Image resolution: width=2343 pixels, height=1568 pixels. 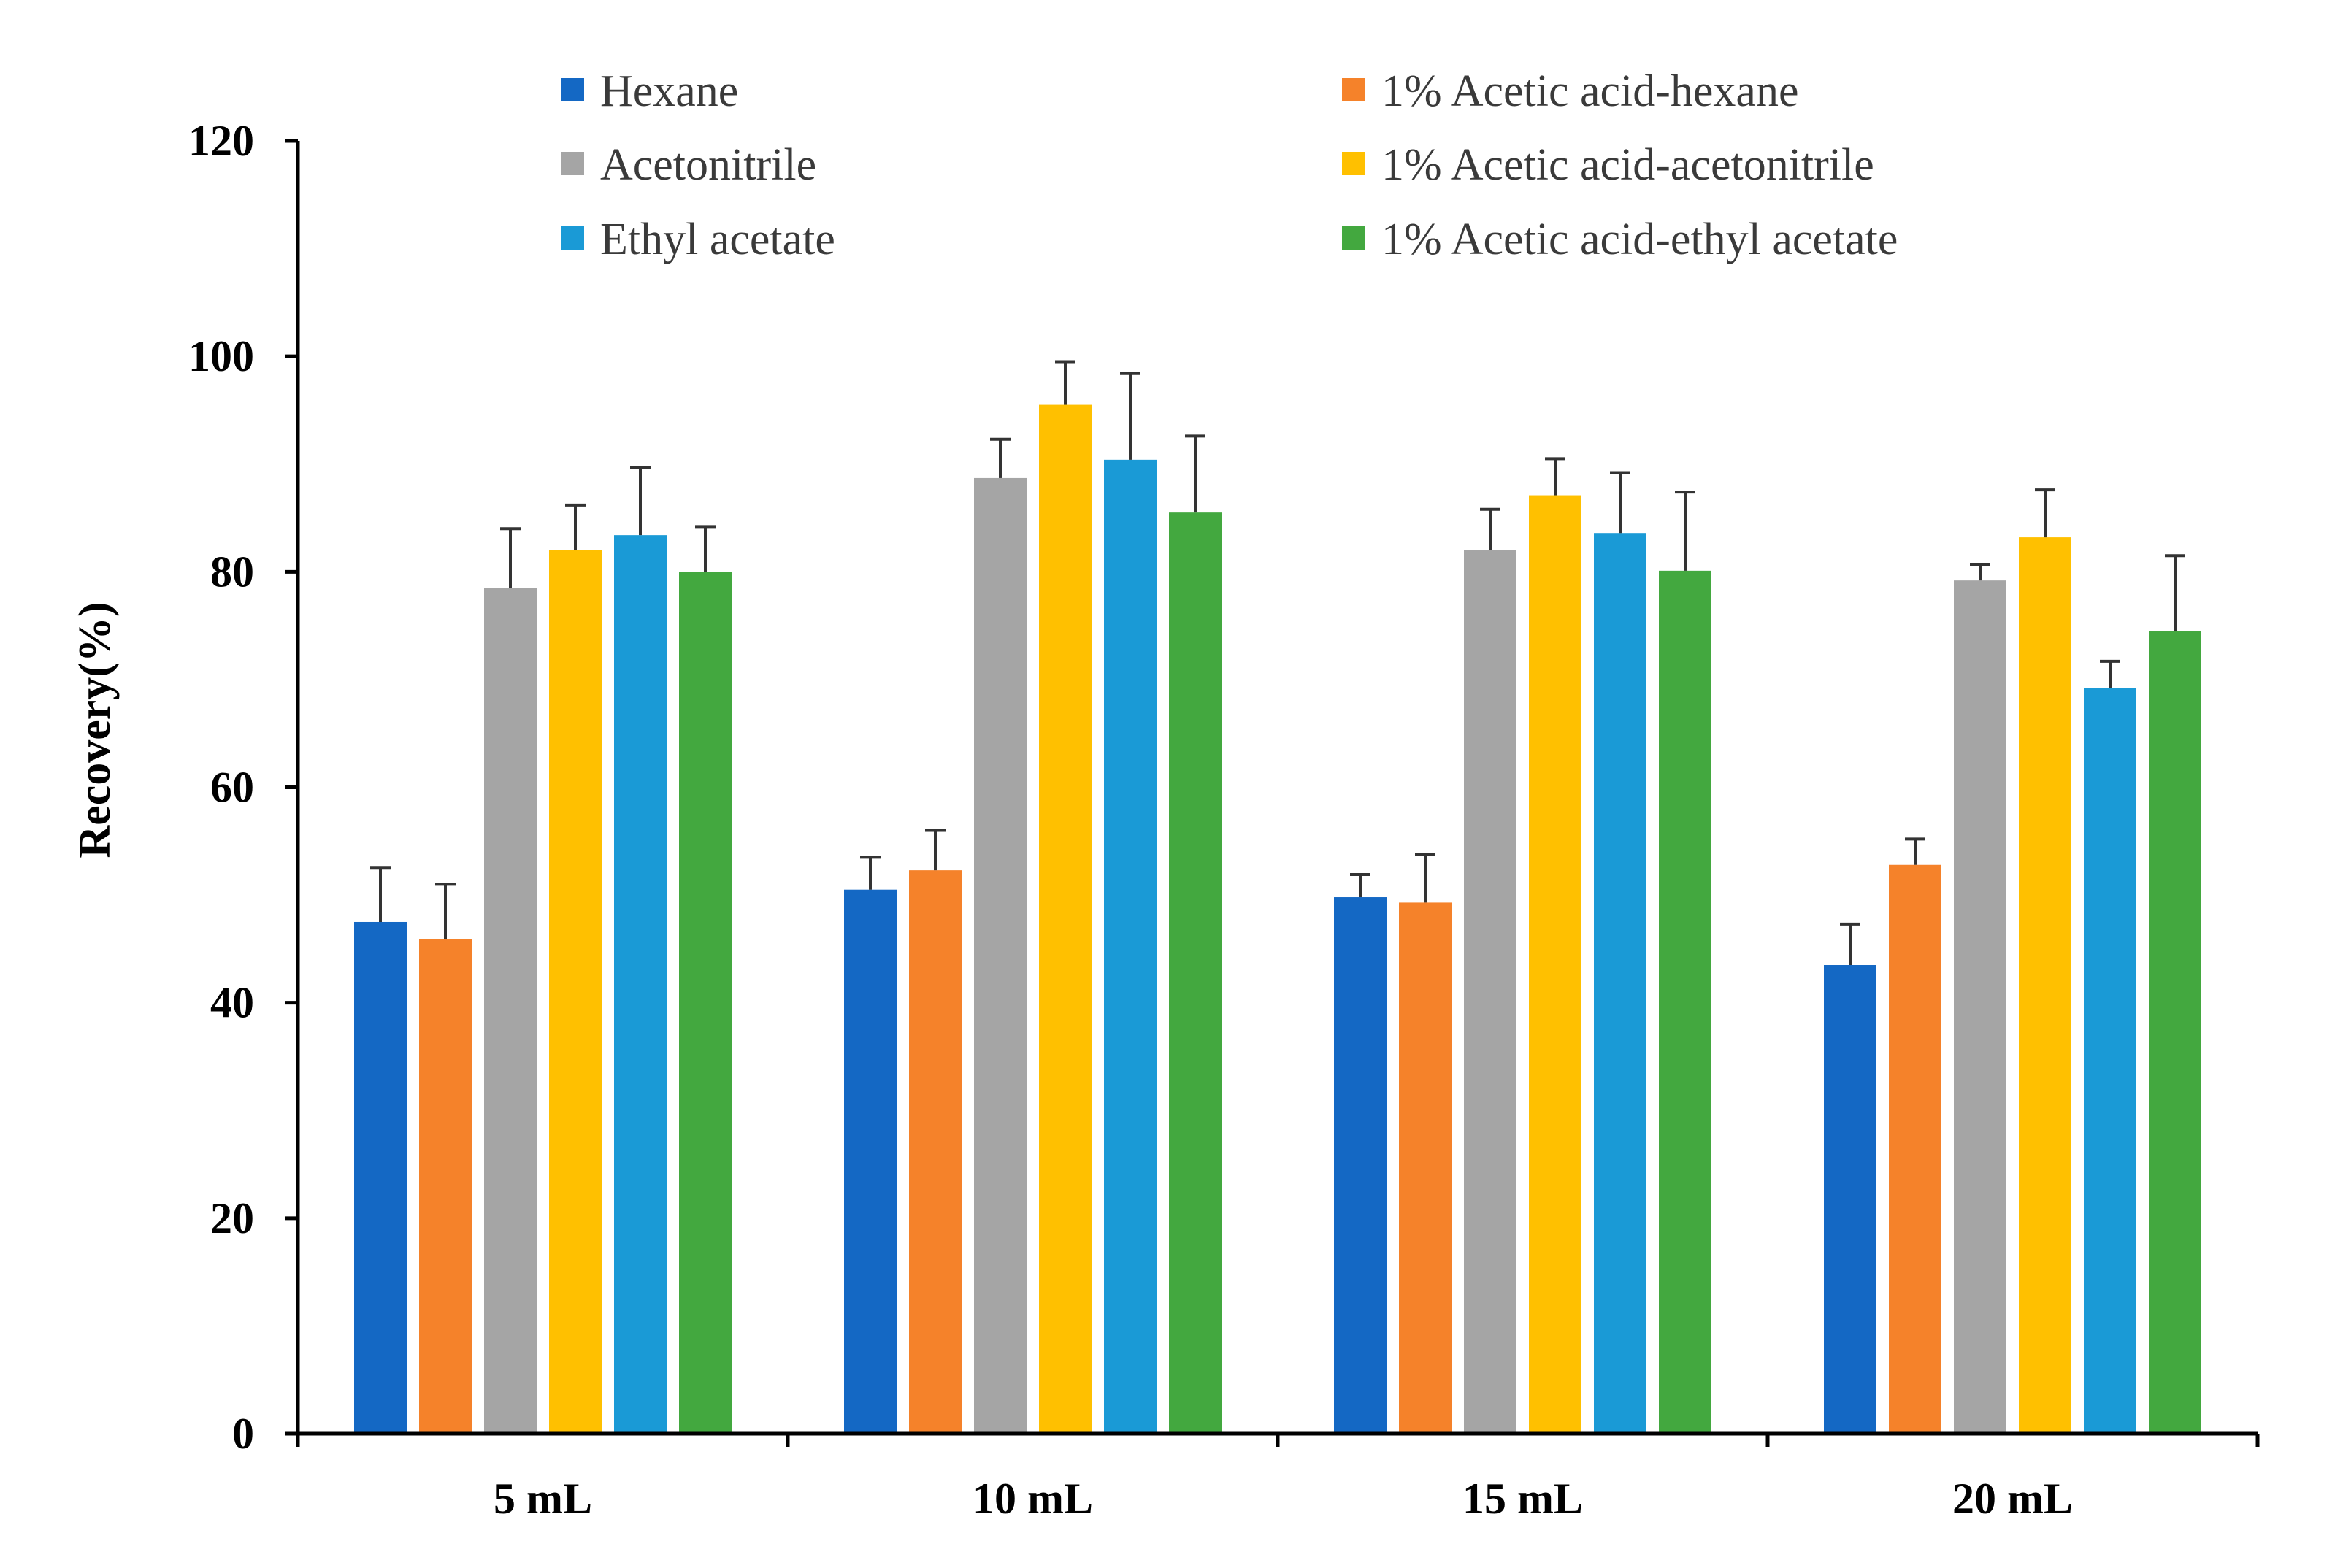 What do you see at coordinates (718, 240) in the screenshot?
I see `legend-label-5: Ethyl acetate` at bounding box center [718, 240].